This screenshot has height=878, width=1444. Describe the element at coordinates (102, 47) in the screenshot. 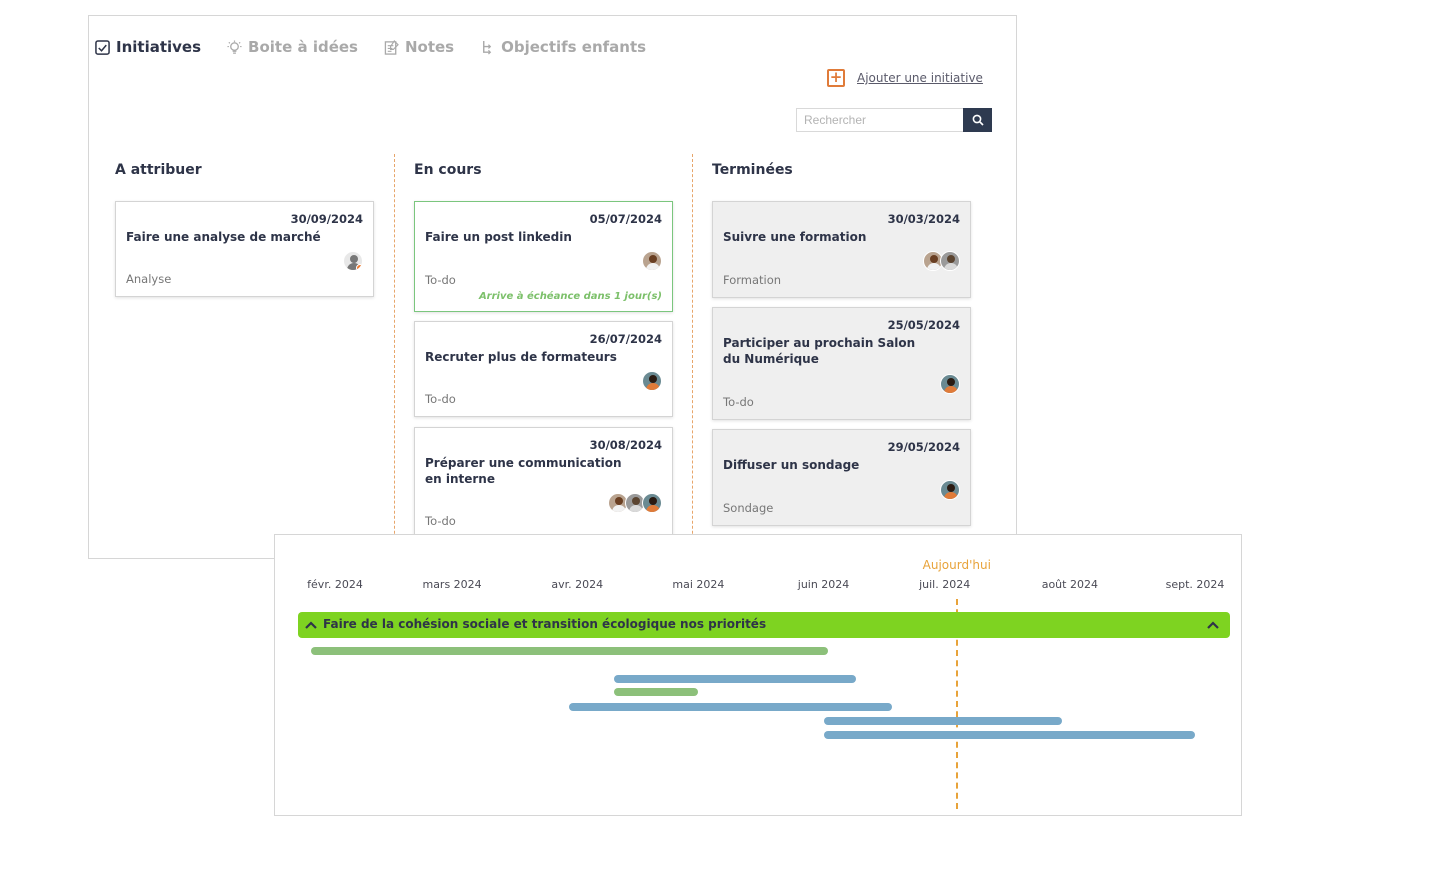

I see `checkbox-icon` at that location.